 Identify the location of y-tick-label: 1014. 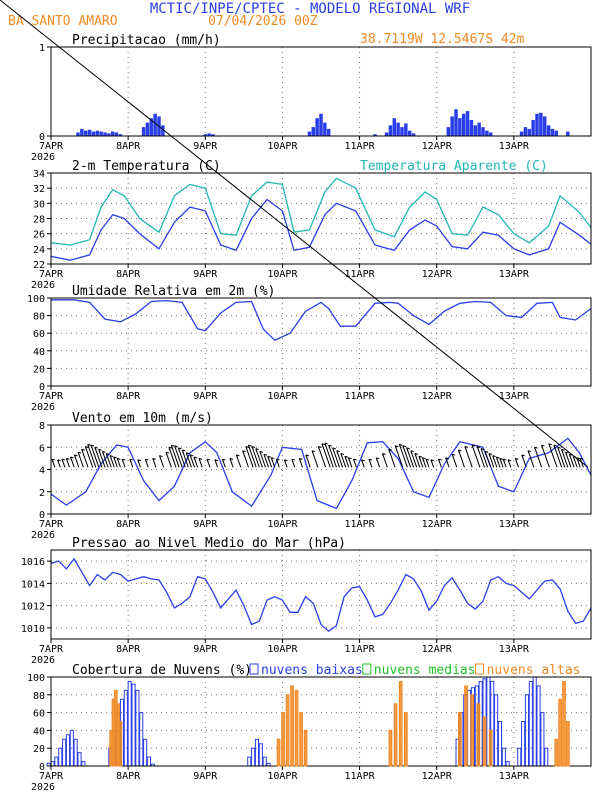
(33, 584).